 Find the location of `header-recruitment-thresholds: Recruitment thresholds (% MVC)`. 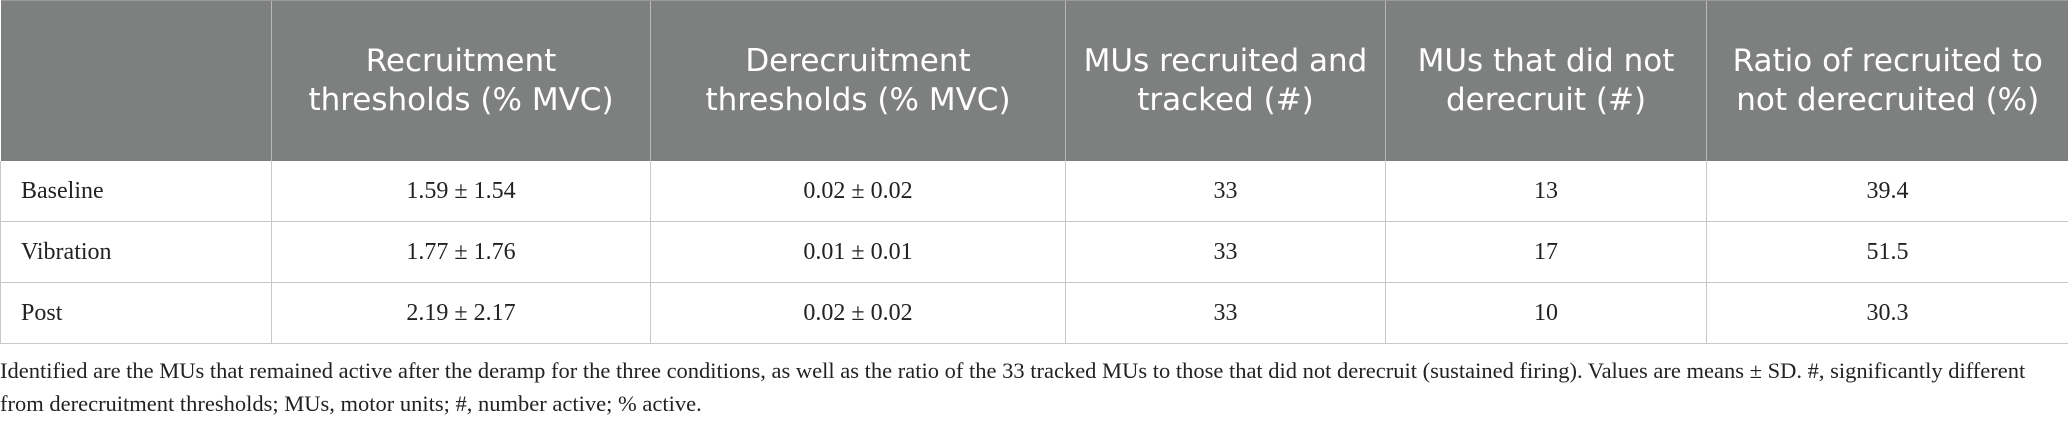

header-recruitment-thresholds: Recruitment thresholds (% MVC) is located at coordinates (461, 80).